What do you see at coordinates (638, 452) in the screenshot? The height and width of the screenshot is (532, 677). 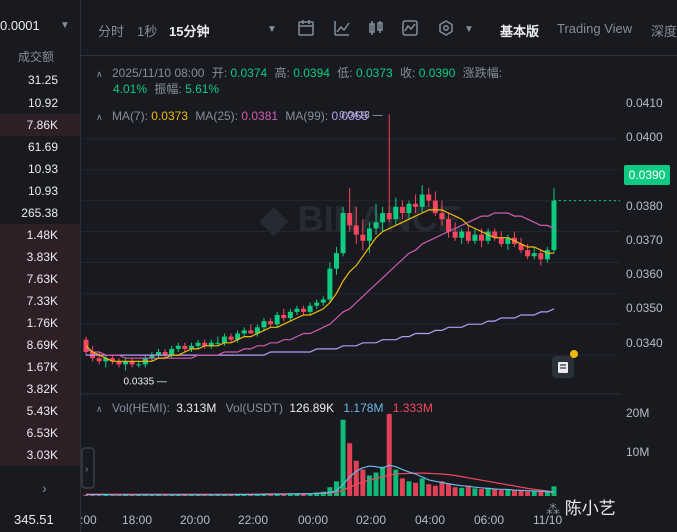 I see `volume-tick: 10M` at bounding box center [638, 452].